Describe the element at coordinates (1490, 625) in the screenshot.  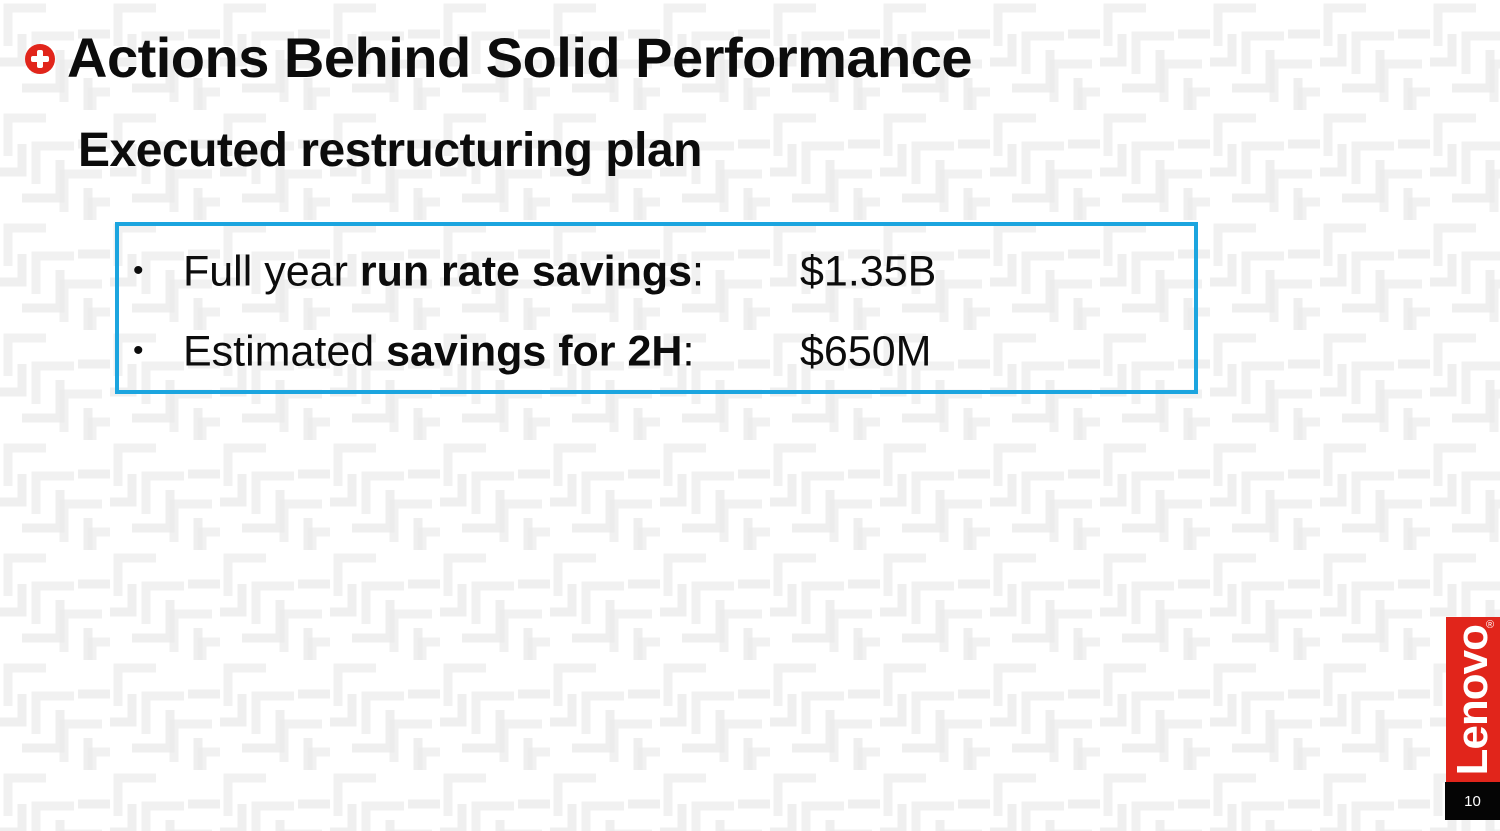
I see `registered-trademark-icon: ®` at that location.